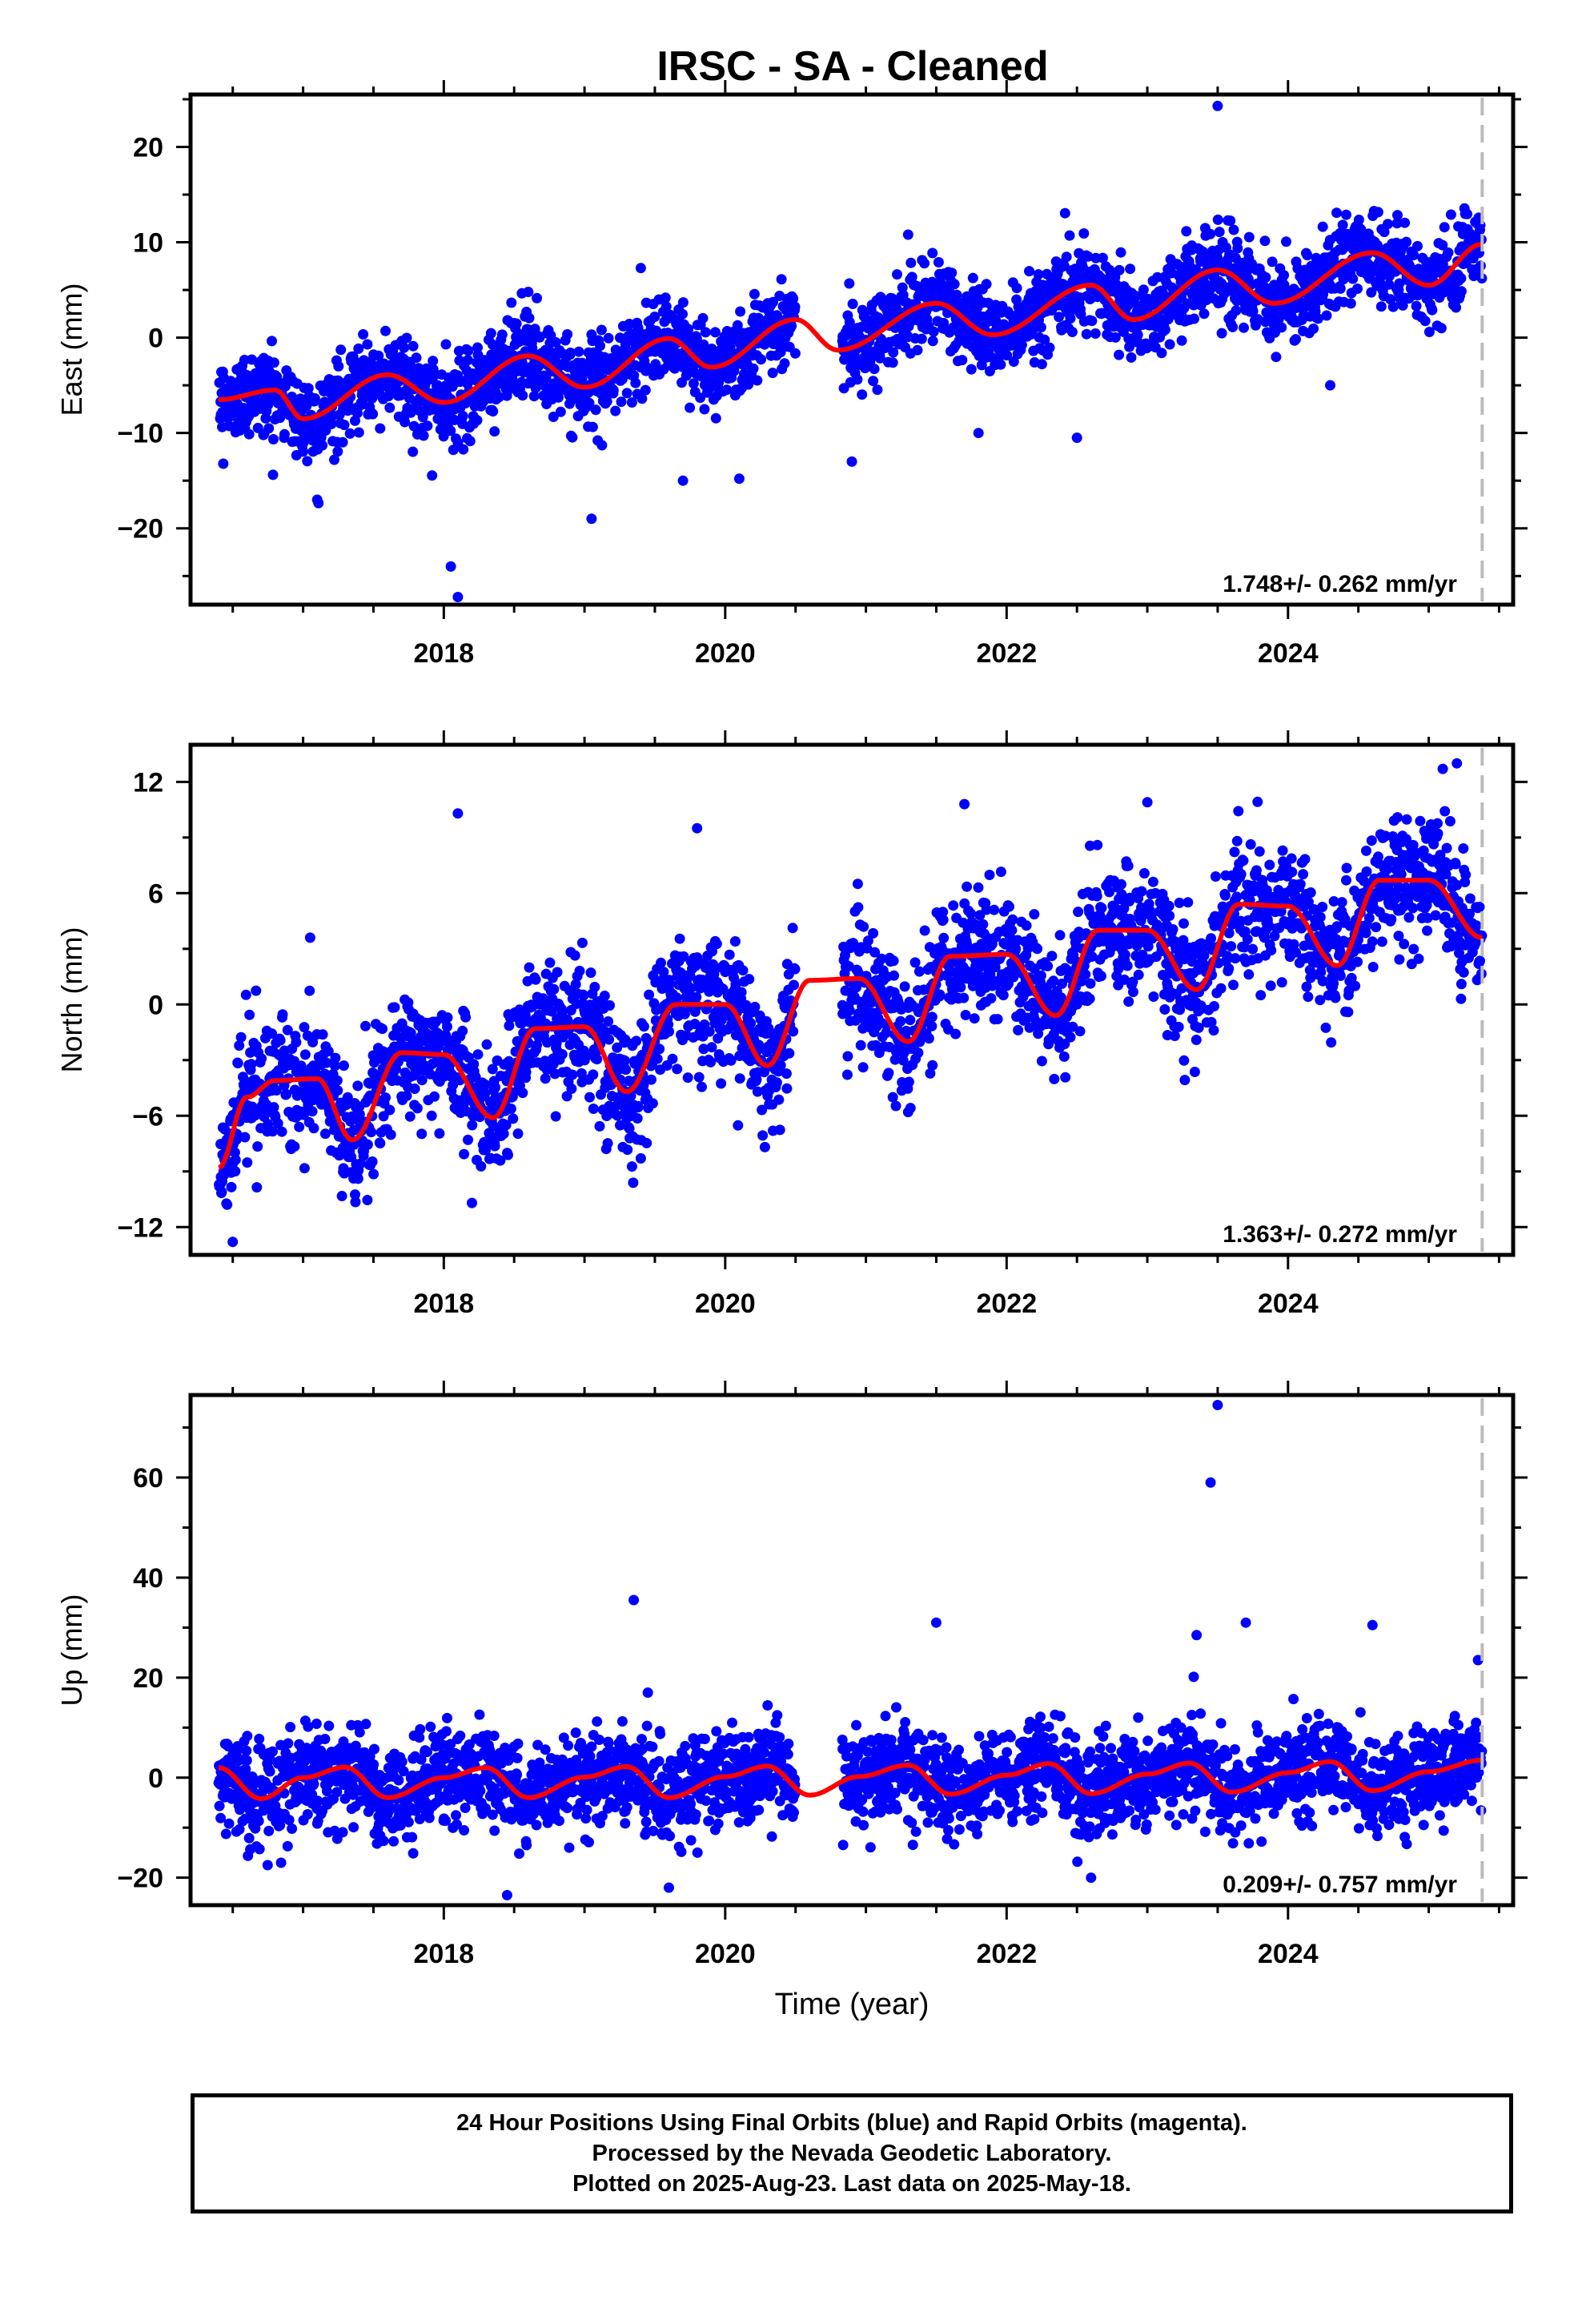 Image resolution: width=1582 pixels, height=2324 pixels. I want to click on y-tick-label: 0, so click(155, 339).